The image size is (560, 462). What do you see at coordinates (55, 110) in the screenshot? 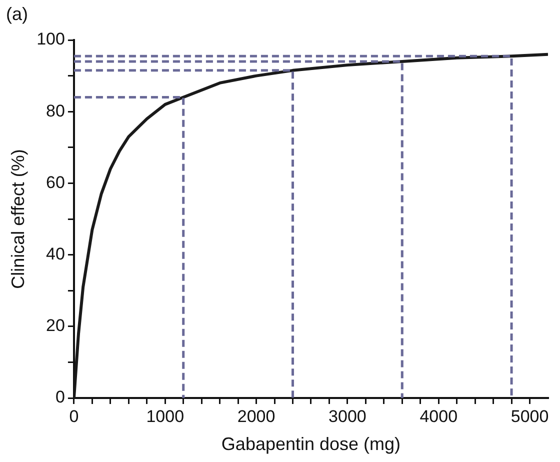
I see `y-tick-label: 80` at bounding box center [55, 110].